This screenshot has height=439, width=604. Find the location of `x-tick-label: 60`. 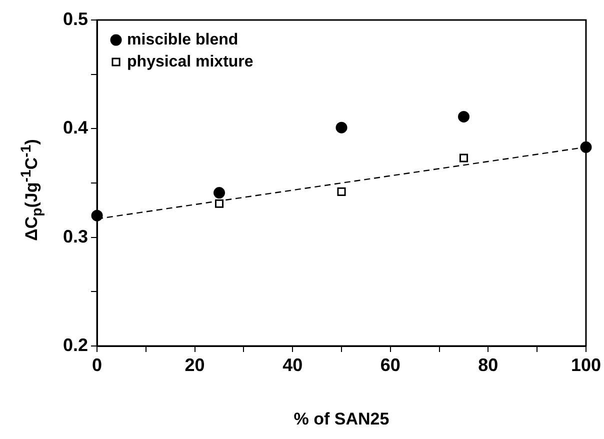

x-tick-label: 60 is located at coordinates (390, 364).